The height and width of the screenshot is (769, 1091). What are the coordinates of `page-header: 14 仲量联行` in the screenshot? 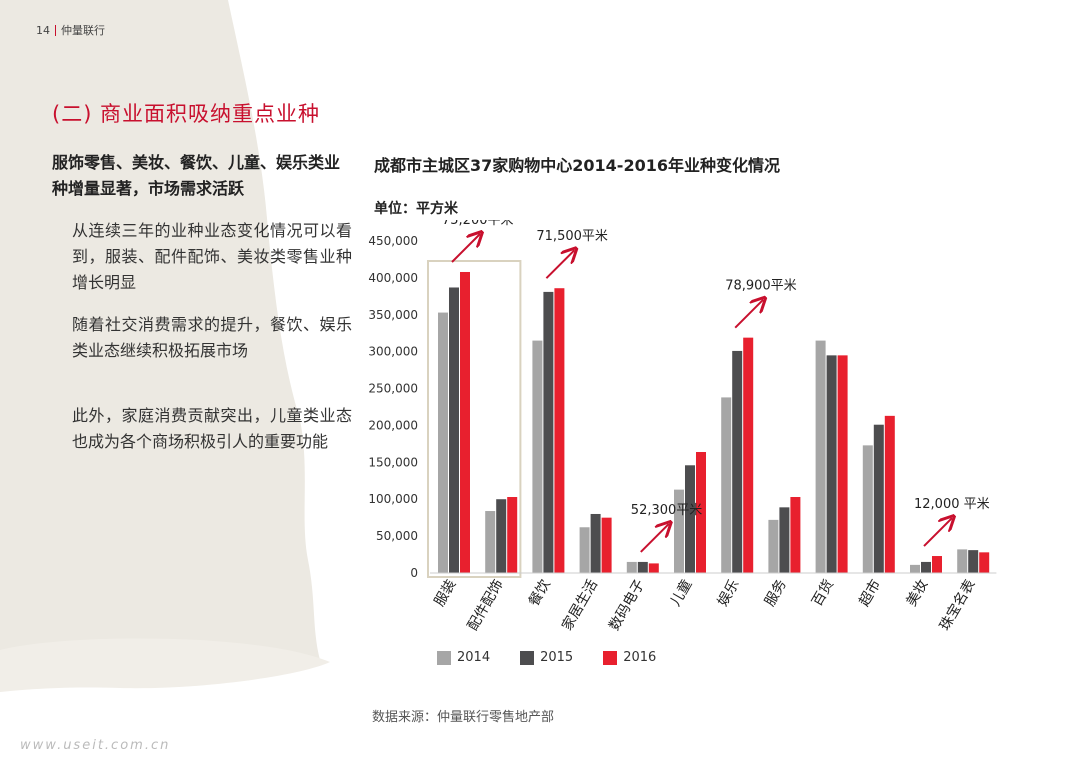 It's located at (70, 30).